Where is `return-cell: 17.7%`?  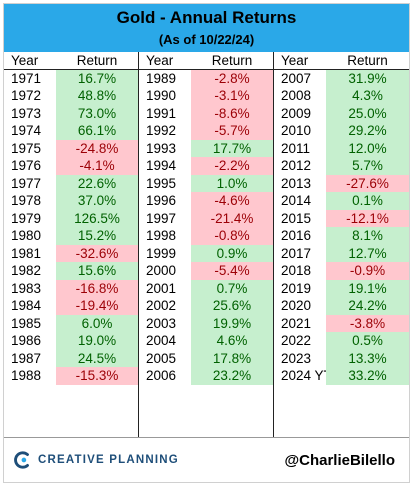
return-cell: 17.7% is located at coordinates (232, 148).